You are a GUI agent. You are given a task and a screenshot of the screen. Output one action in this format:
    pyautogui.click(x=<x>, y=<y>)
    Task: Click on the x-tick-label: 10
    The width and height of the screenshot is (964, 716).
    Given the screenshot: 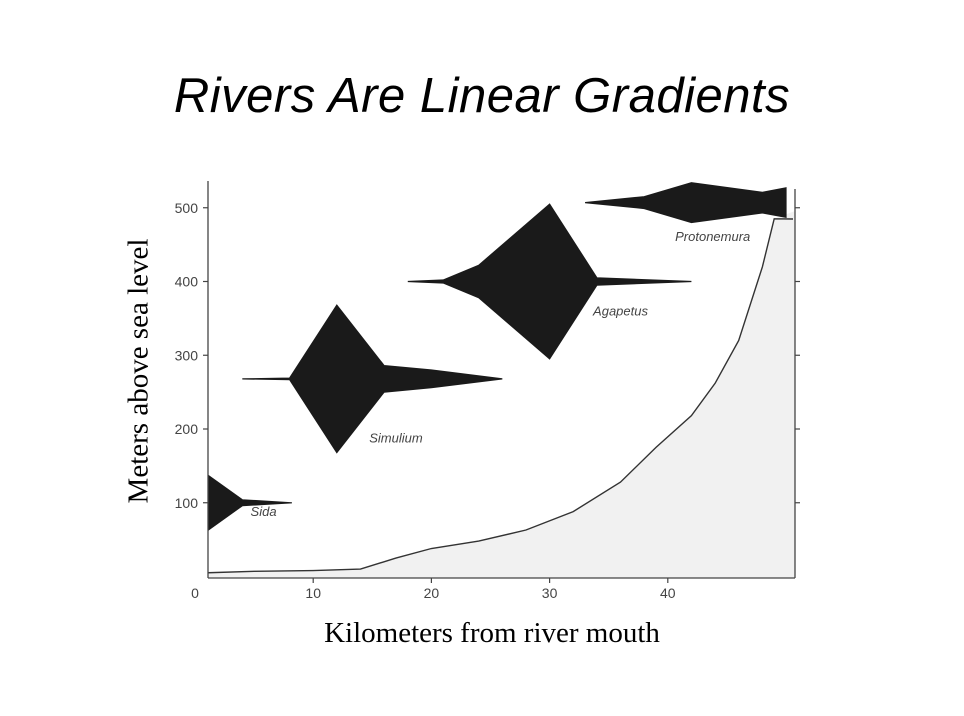 What is the action you would take?
    pyautogui.click(x=313, y=593)
    